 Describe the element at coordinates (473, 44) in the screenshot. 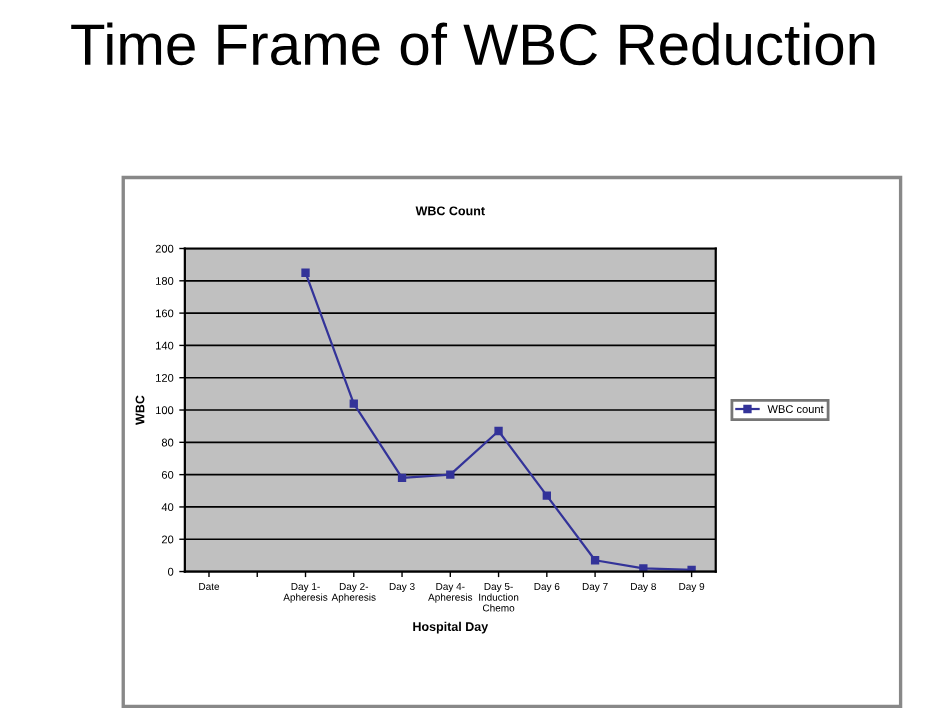

I see `chart-title: Time Frame of WBC Reduction` at that location.